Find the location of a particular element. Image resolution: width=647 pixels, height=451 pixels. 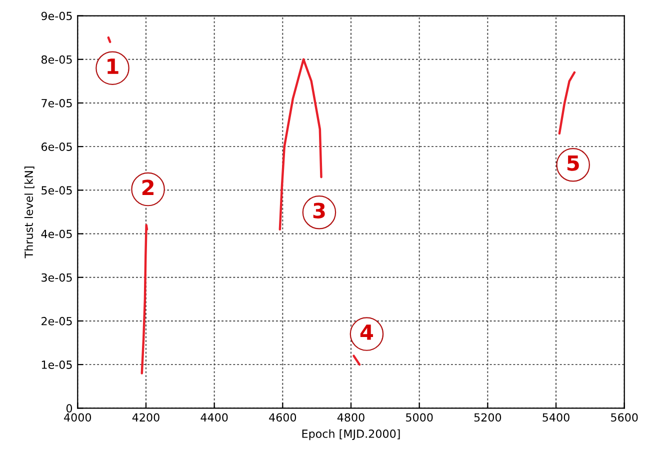

y-tick-label: 2e-05 is located at coordinates (57, 321).